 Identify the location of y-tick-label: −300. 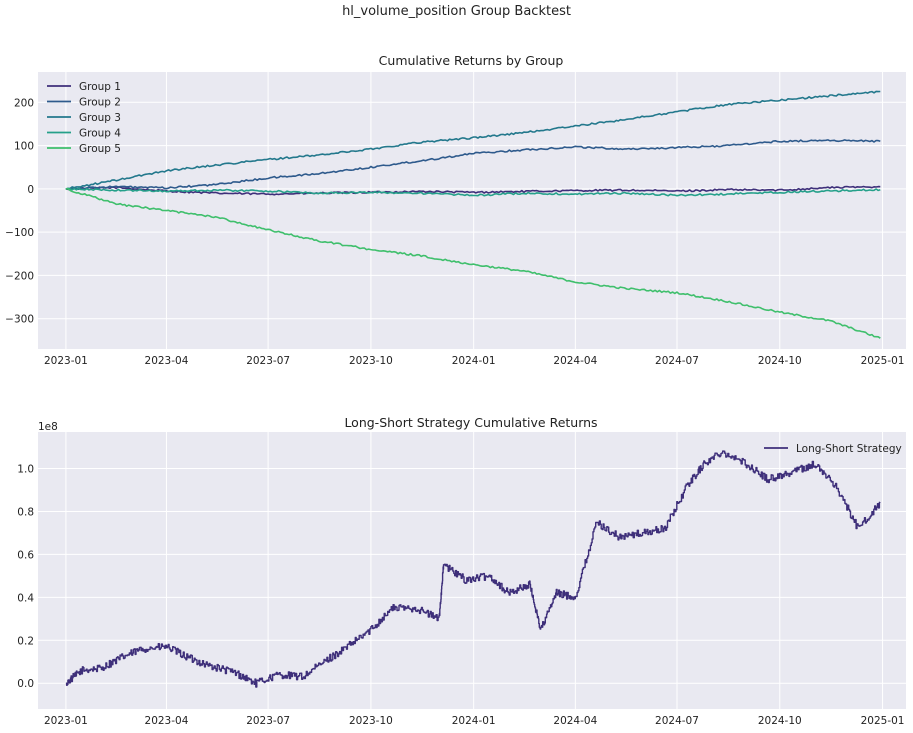
(19, 320).